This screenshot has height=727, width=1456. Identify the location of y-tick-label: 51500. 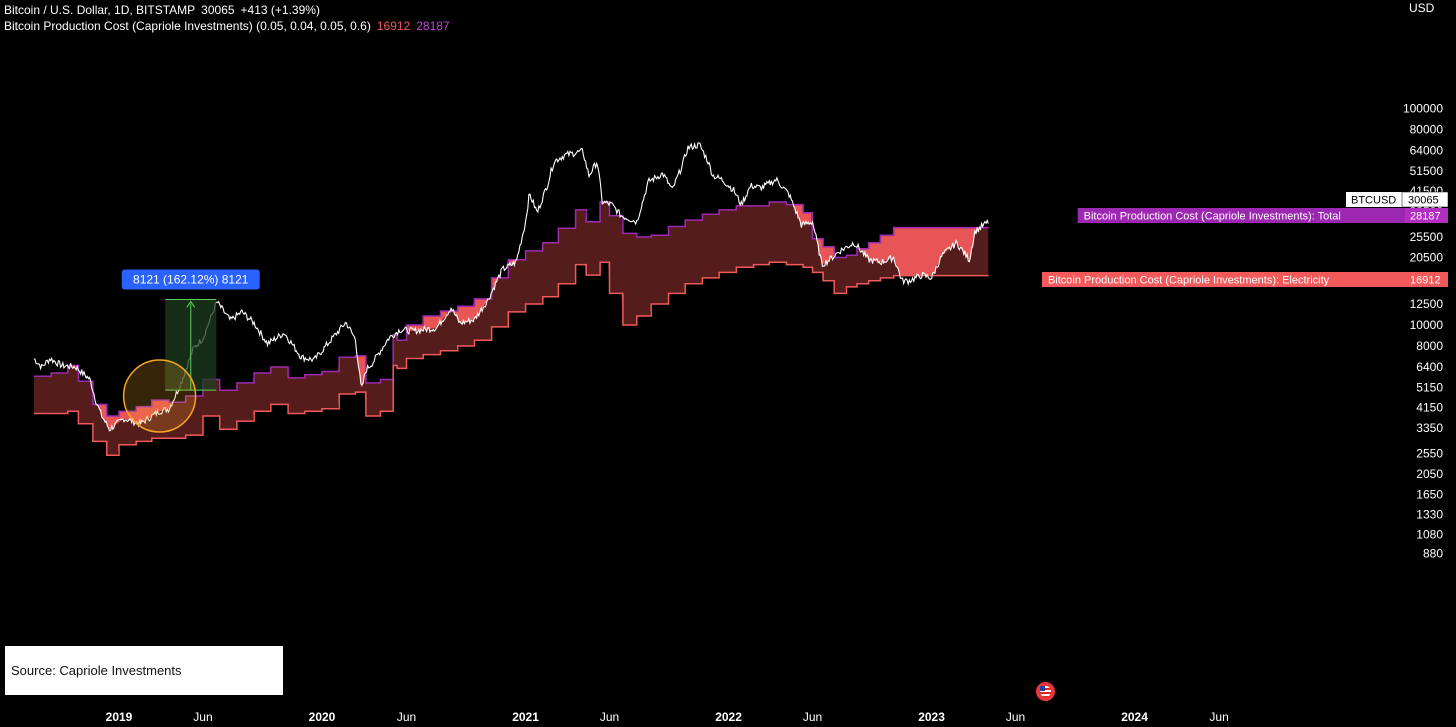
(1427, 171).